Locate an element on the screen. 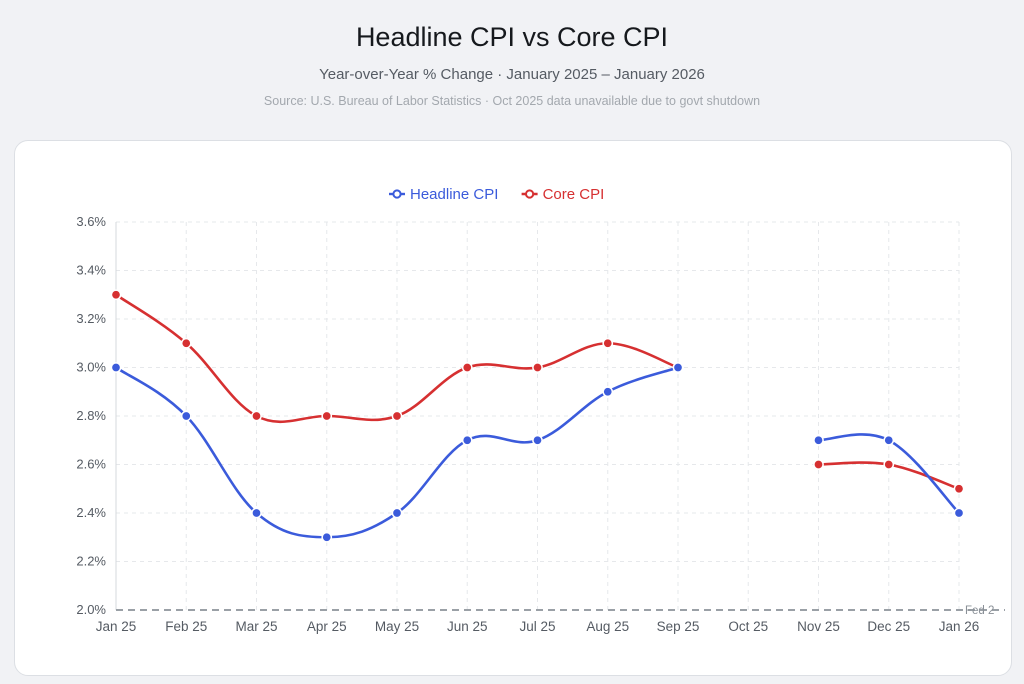  x-tick-label: Oct 25 is located at coordinates (748, 626).